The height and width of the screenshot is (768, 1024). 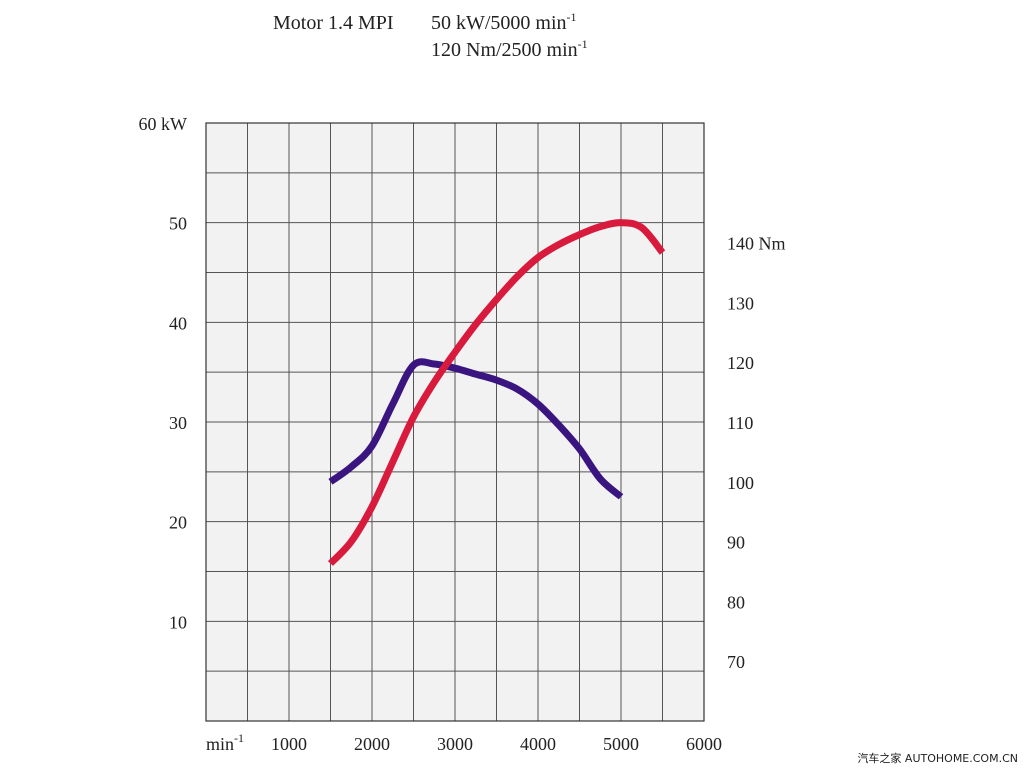 I want to click on right-tick-label: 110, so click(x=740, y=423).